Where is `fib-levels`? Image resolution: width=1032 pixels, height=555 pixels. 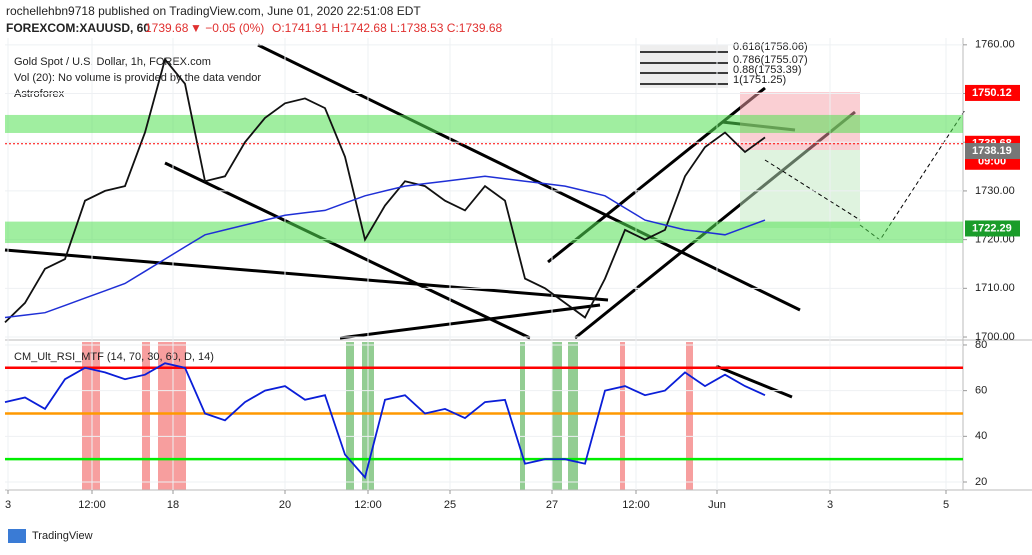 fib-levels is located at coordinates (684, 68).